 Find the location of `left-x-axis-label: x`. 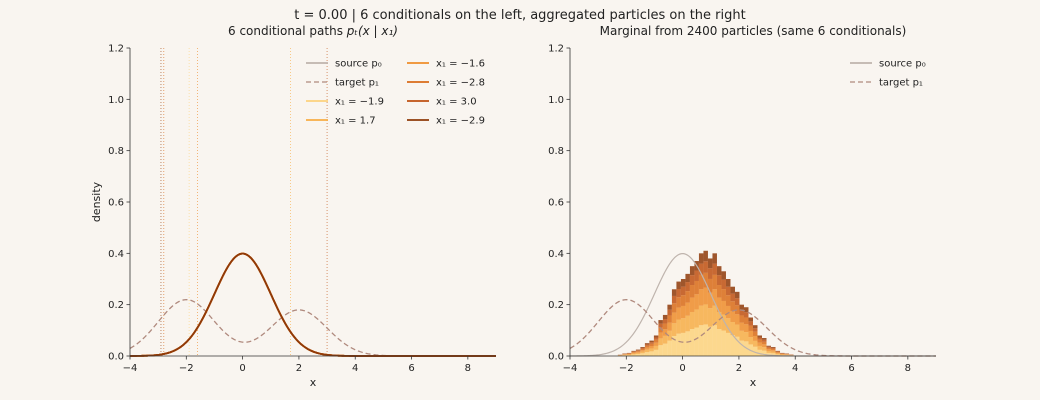

left-x-axis-label: x is located at coordinates (313, 382).